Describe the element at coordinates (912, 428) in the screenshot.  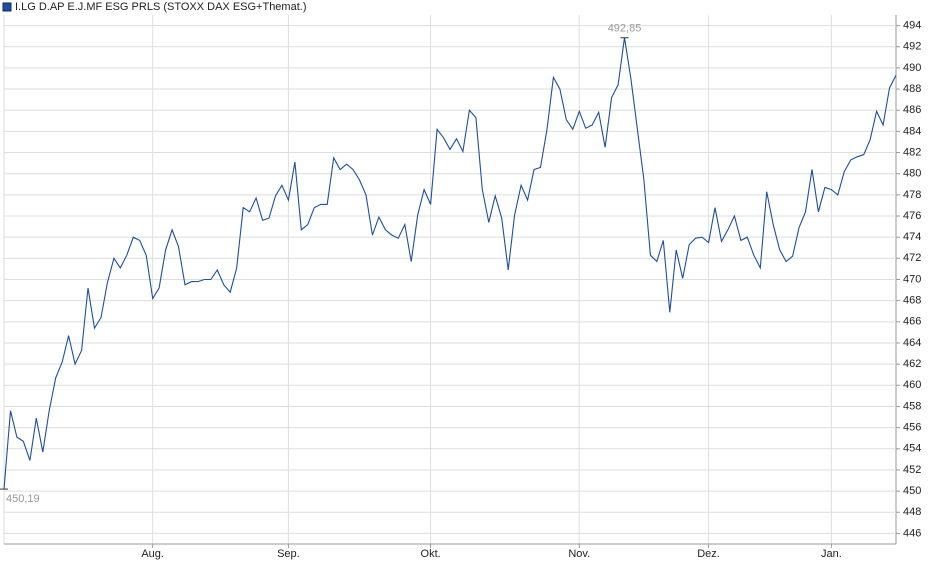
I see `y-tick-label: 456` at that location.